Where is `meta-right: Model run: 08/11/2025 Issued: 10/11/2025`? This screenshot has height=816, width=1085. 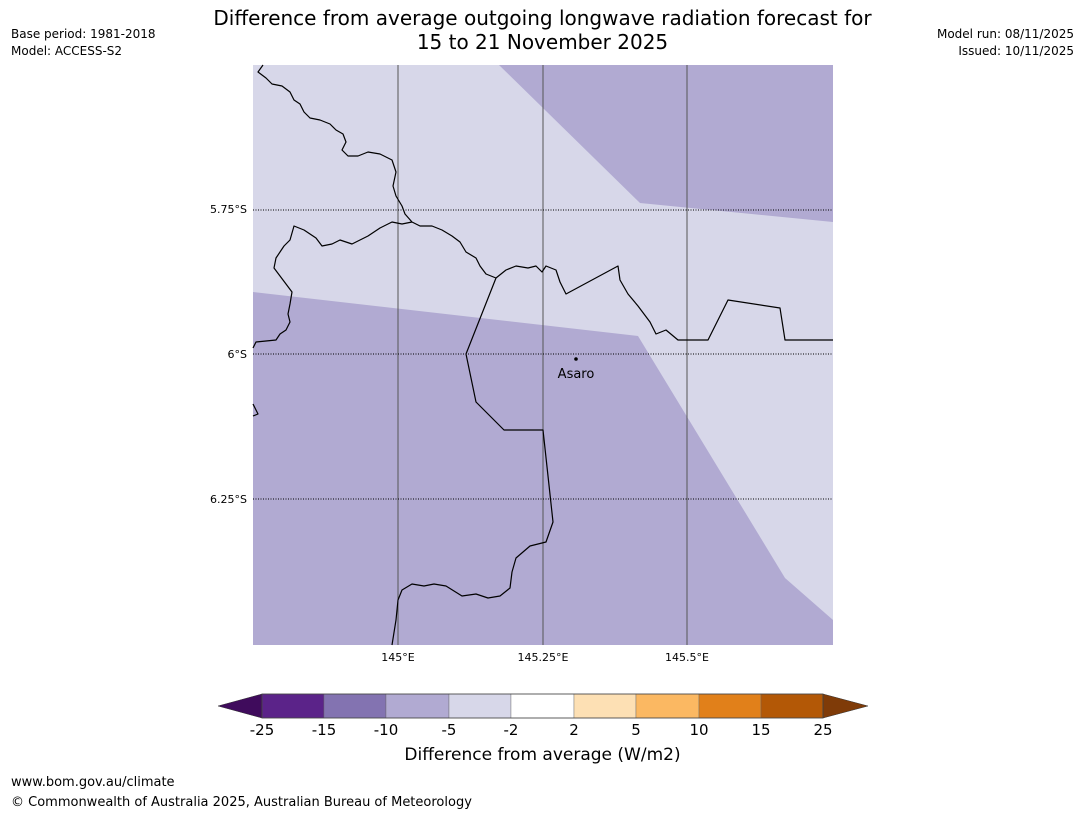 meta-right: Model run: 08/11/2025 Issued: 10/11/2025 is located at coordinates (1005, 43).